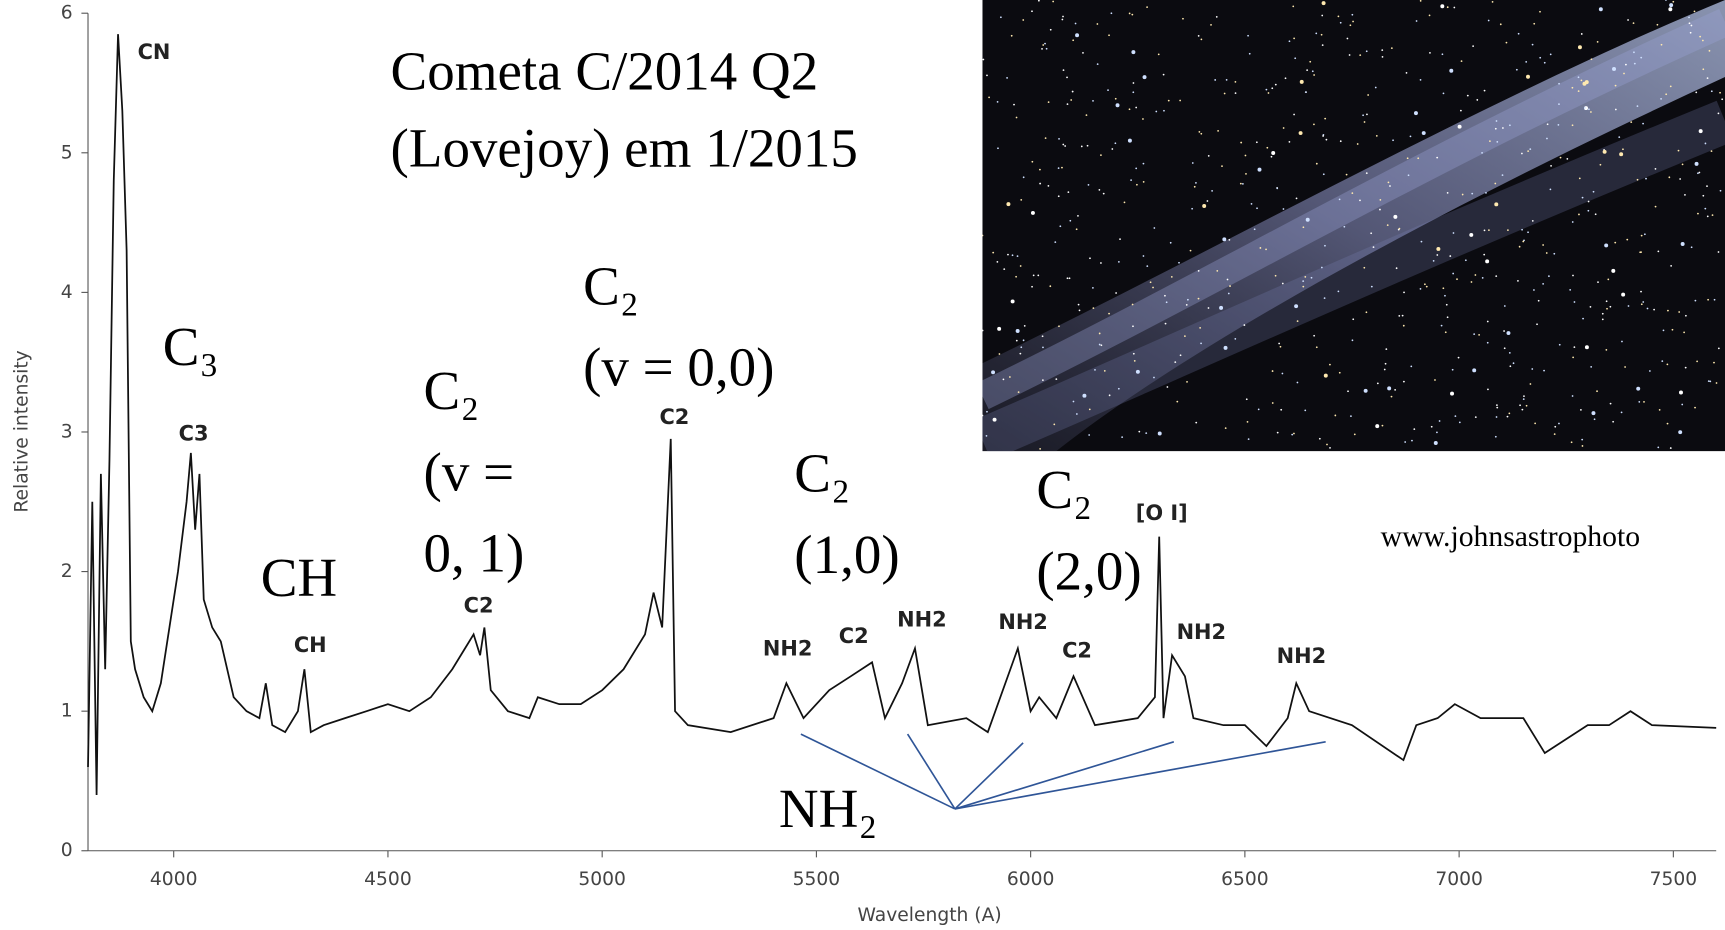 This screenshot has height=930, width=1725. Describe the element at coordinates (1077, 651) in the screenshot. I see `peak-label: C2` at that location.